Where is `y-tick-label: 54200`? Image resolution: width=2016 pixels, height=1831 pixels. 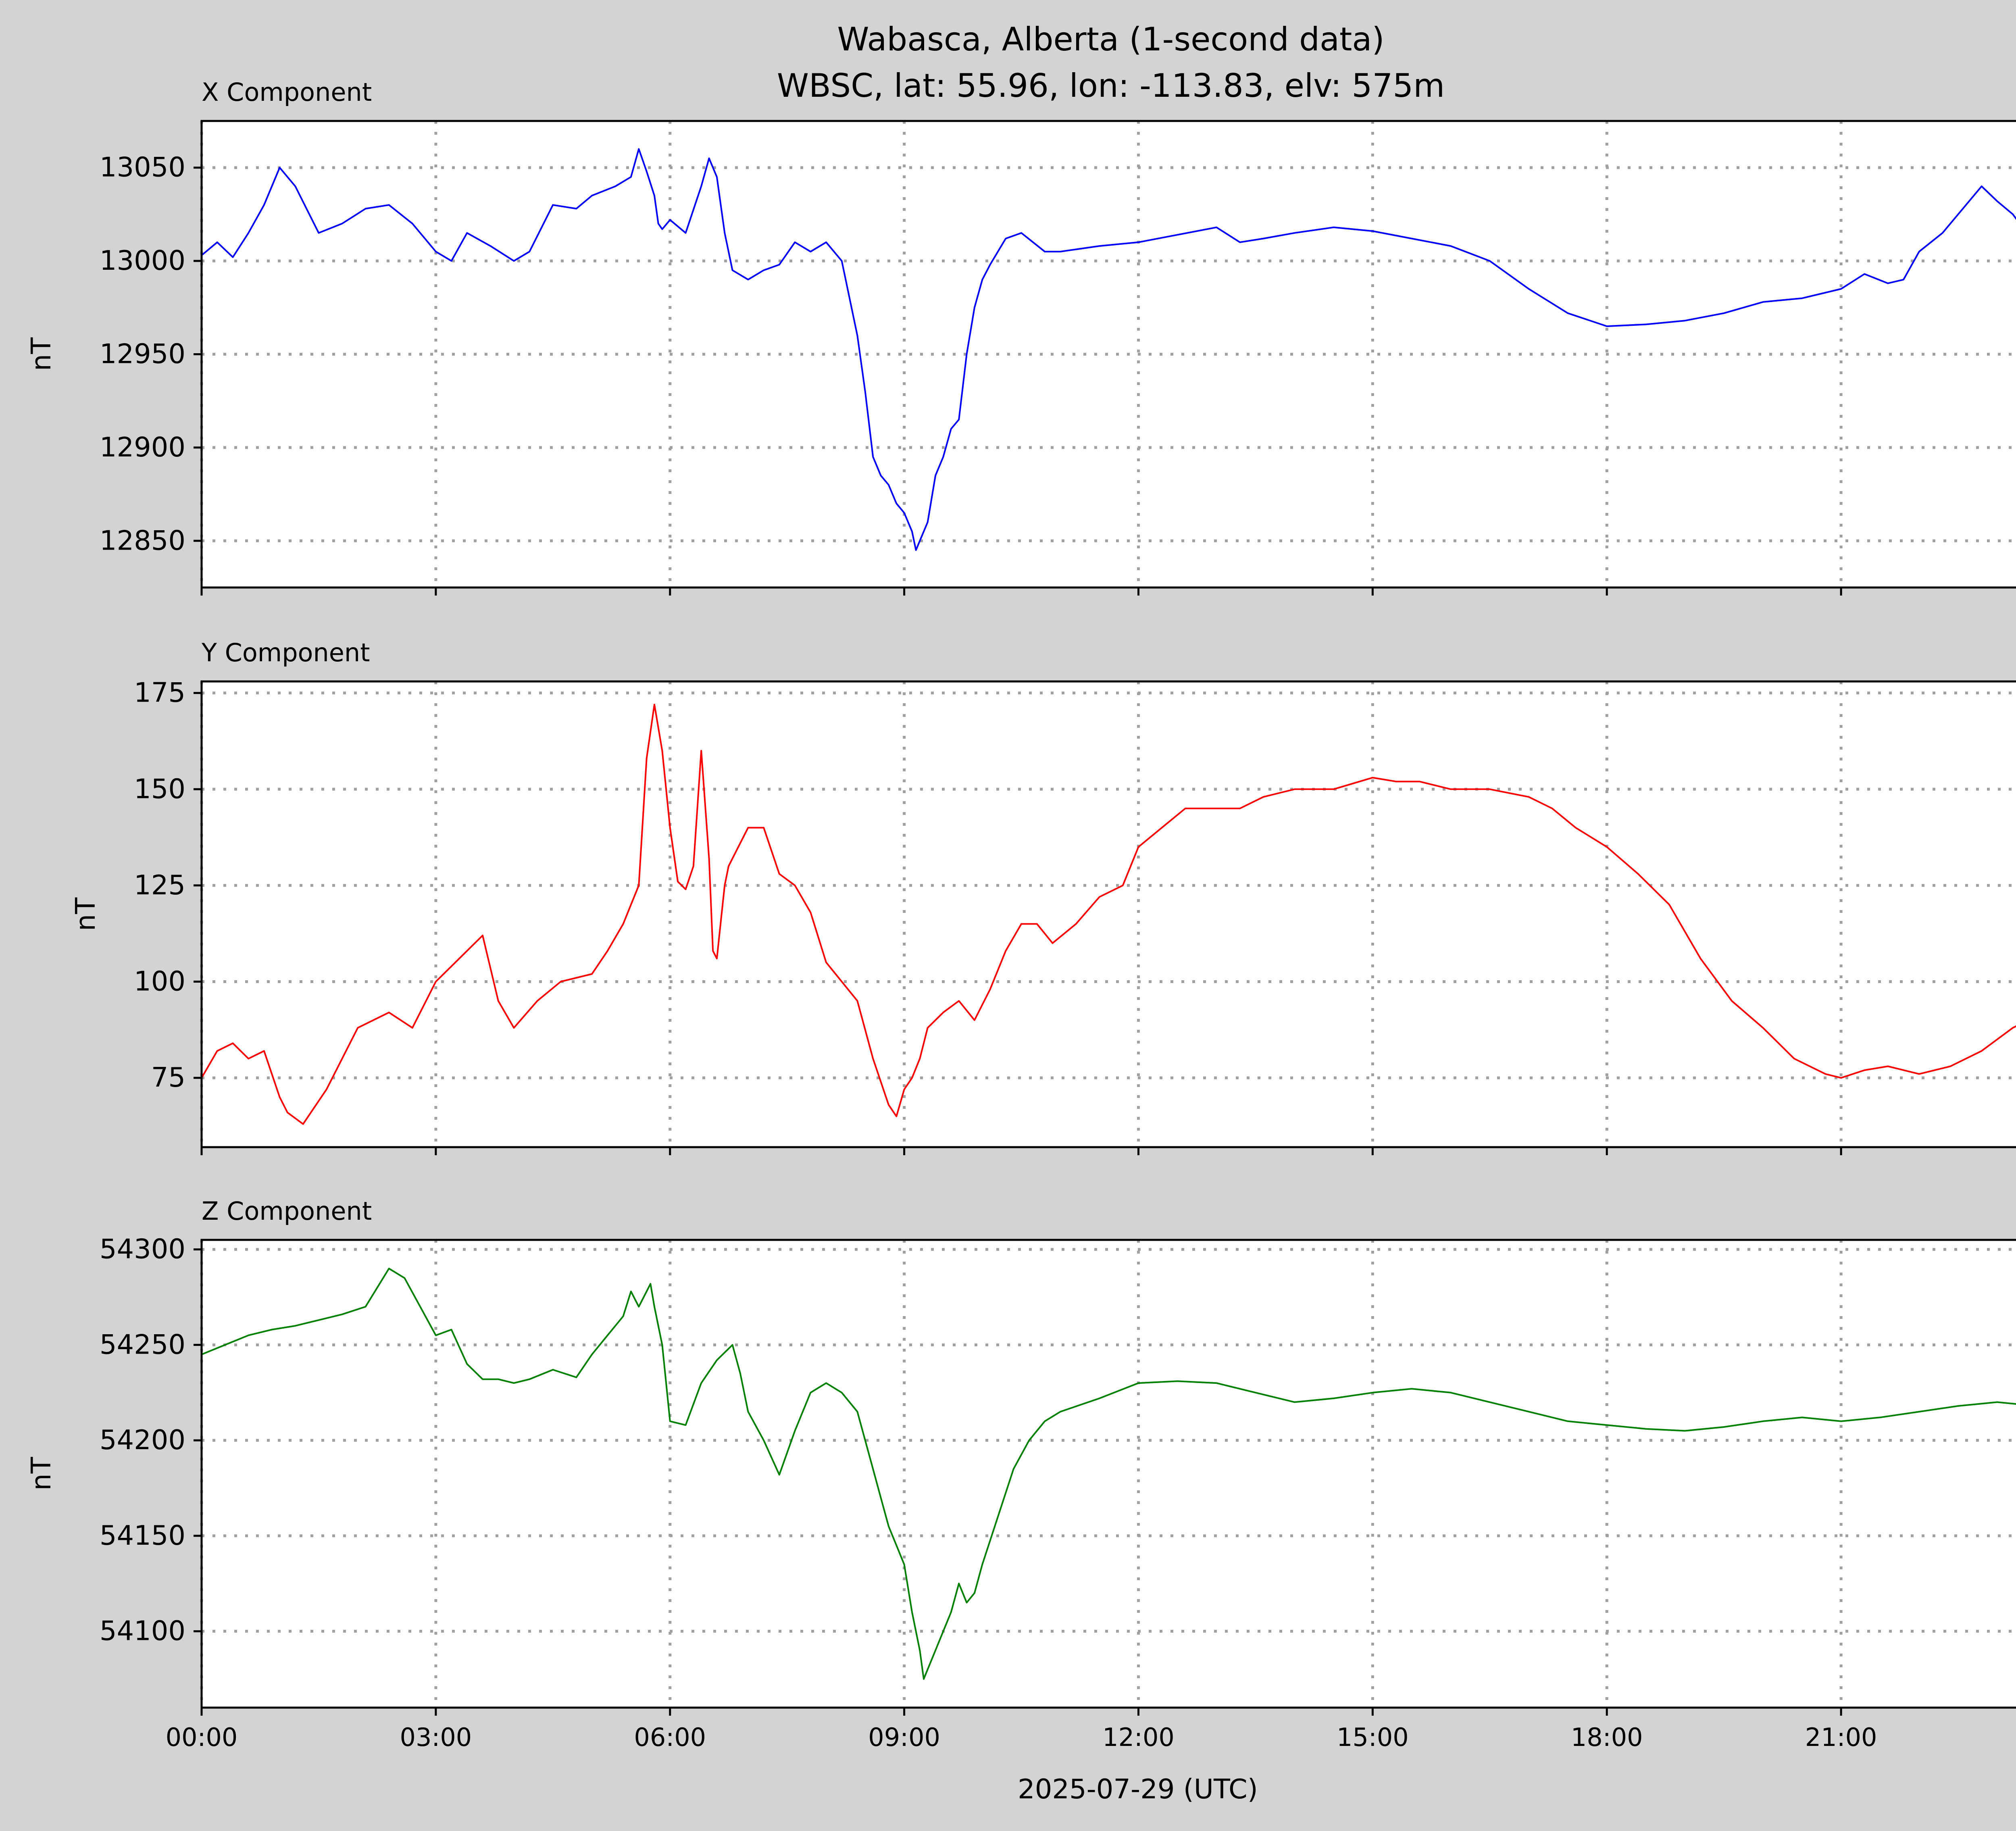 y-tick-label: 54200 is located at coordinates (142, 1440).